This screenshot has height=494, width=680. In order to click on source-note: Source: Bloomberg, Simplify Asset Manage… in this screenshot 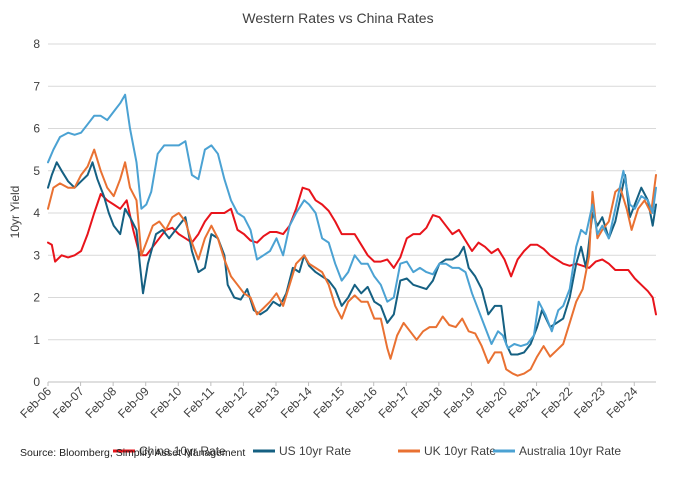, I will do `click(132, 453)`.